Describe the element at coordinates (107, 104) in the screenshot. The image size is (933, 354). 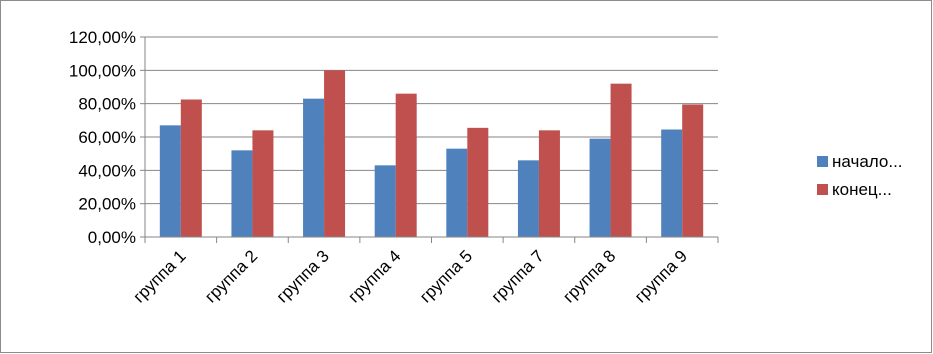
I see `y-tick-label: 80,00%` at that location.